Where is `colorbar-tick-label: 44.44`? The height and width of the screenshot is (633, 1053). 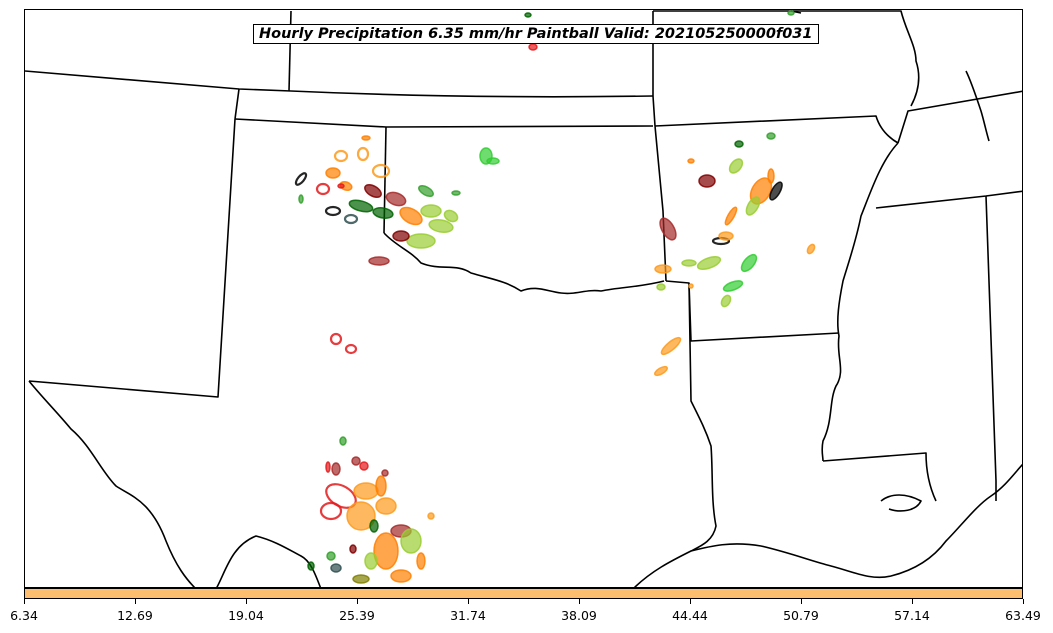
colorbar-tick-label: 44.44 is located at coordinates (690, 615).